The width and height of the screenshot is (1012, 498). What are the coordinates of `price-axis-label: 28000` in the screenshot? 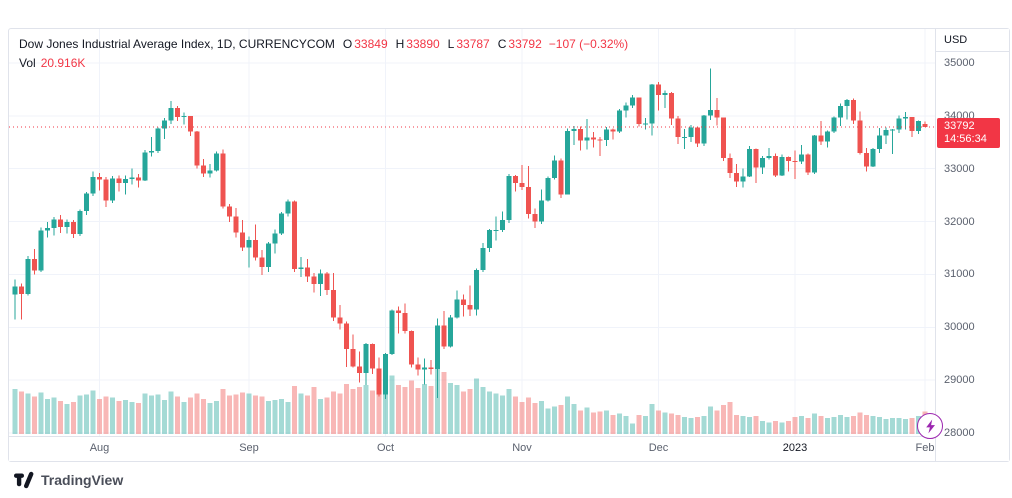 It's located at (959, 433).